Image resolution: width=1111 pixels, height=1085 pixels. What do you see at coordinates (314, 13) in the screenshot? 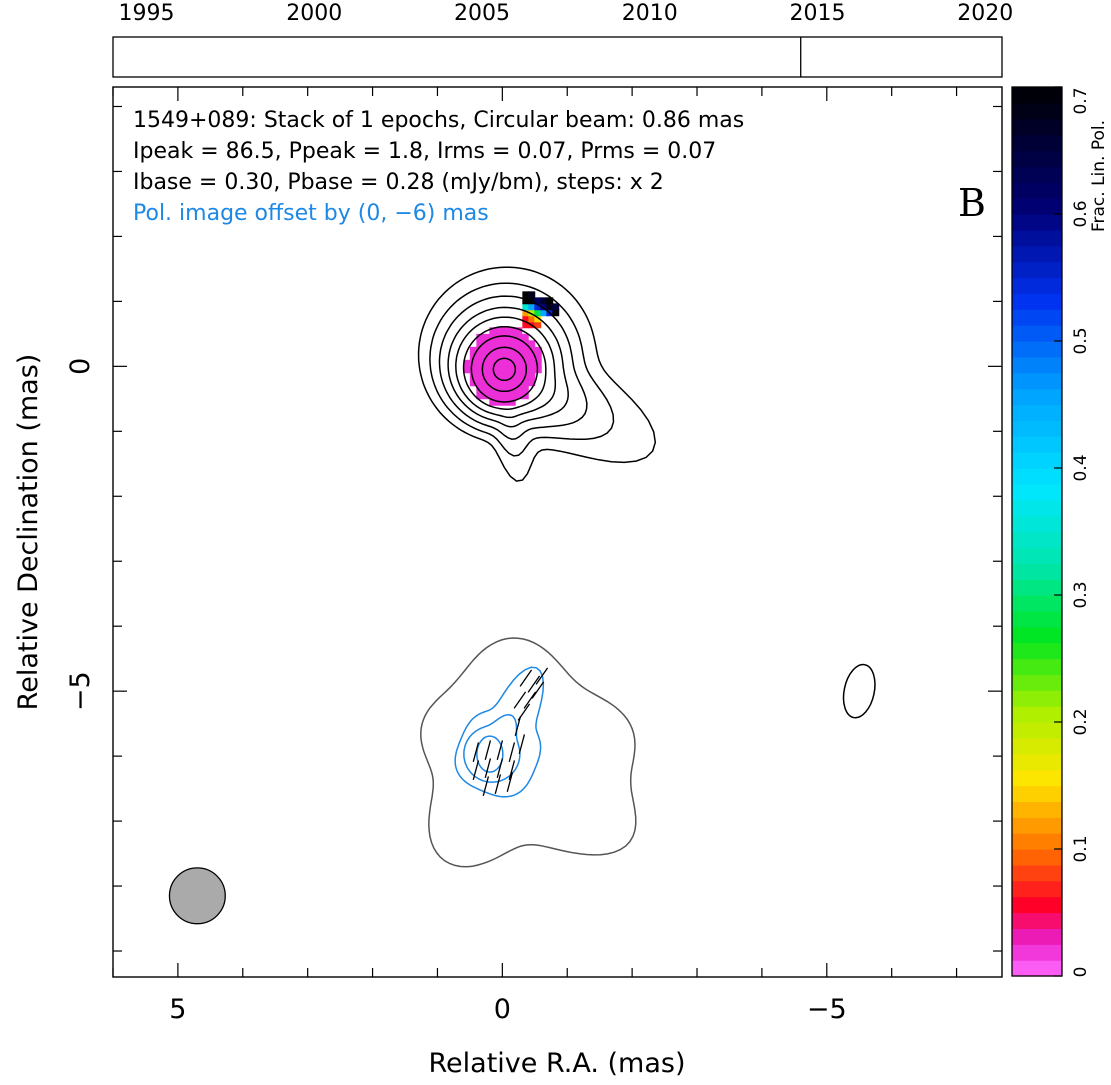
I see `epoch-tick-label: 2000` at bounding box center [314, 13].